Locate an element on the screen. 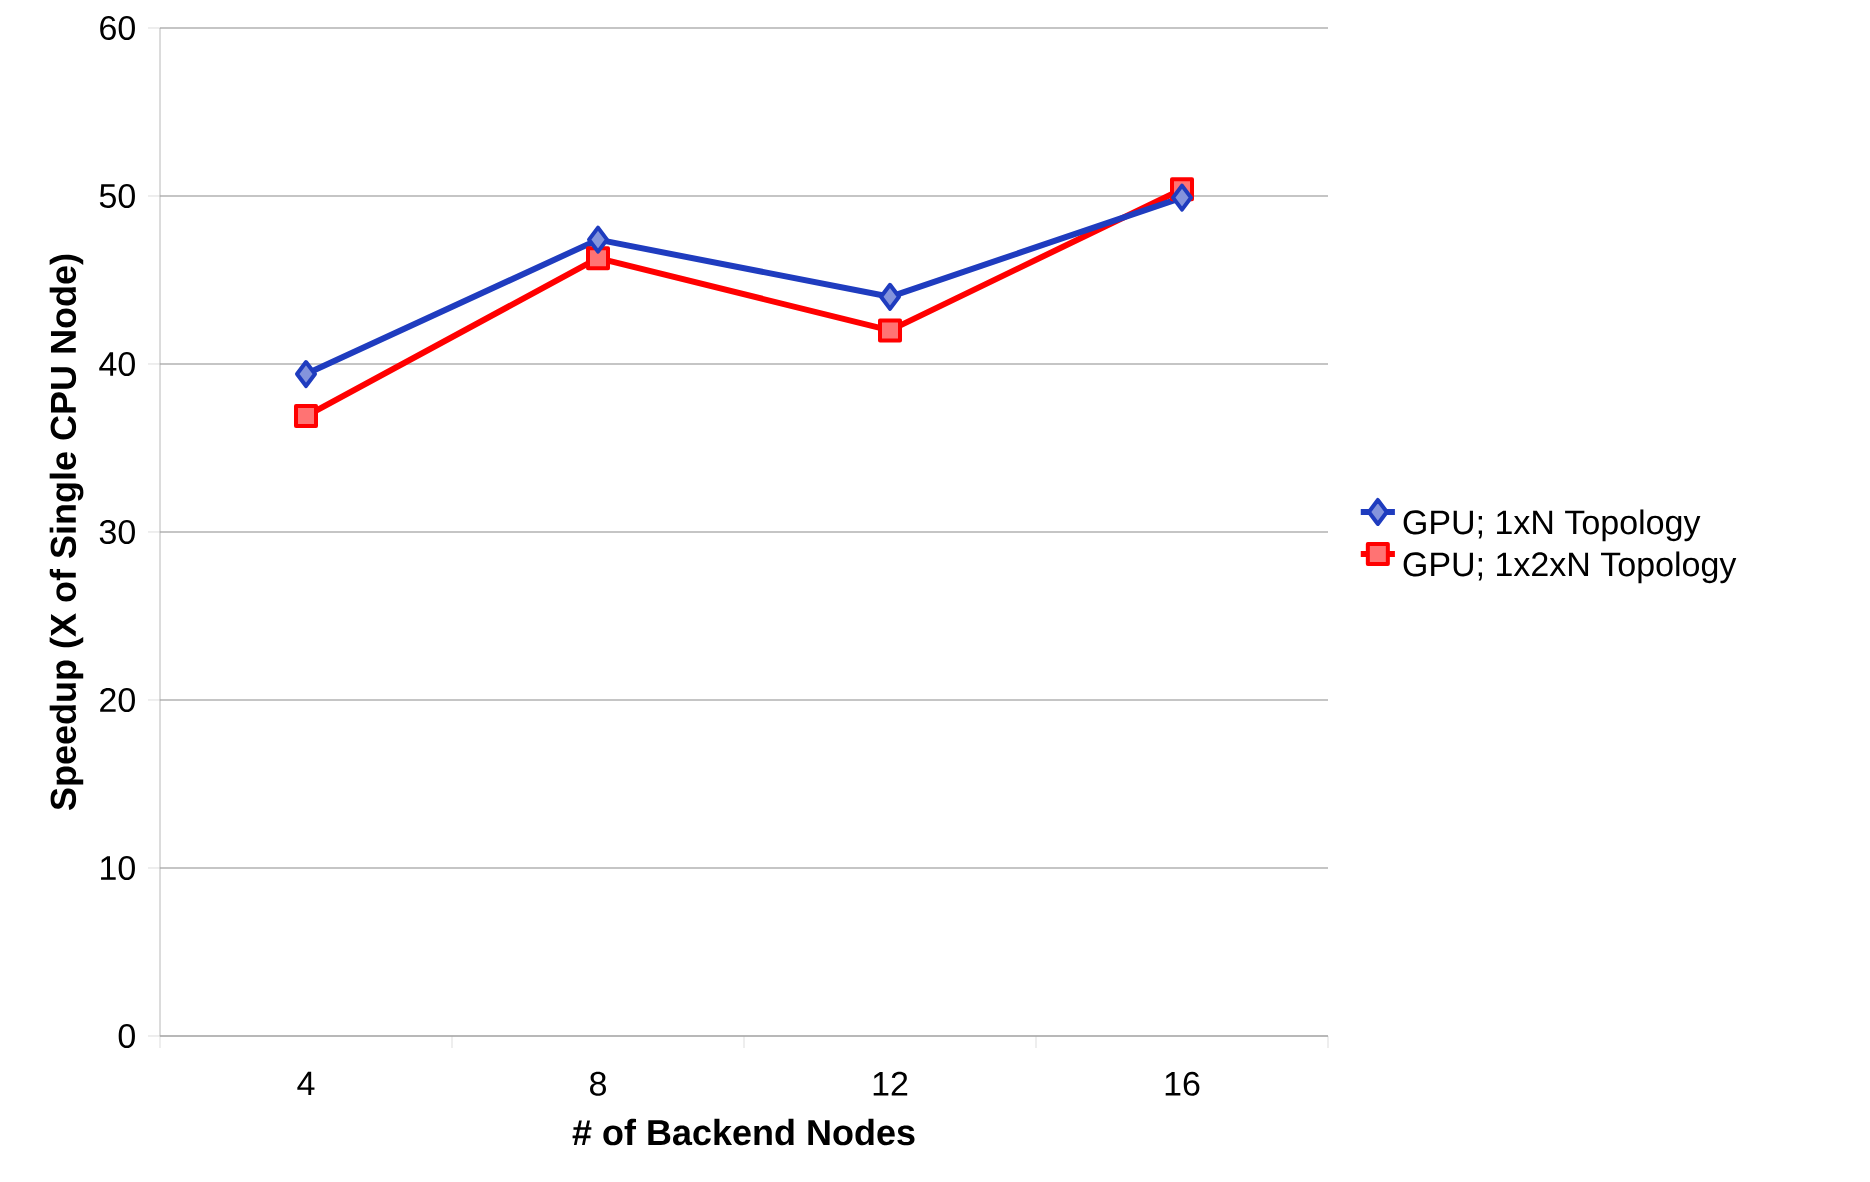 The image size is (1870, 1182). x-tick-label: 8 is located at coordinates (598, 1083).